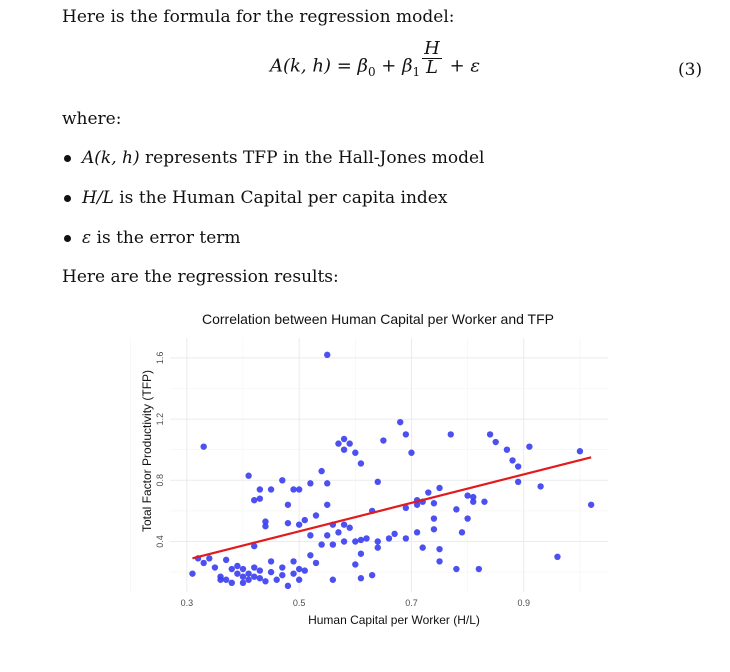 This screenshot has height=672, width=730. I want to click on y-tick-label: 0.8, so click(160, 480).